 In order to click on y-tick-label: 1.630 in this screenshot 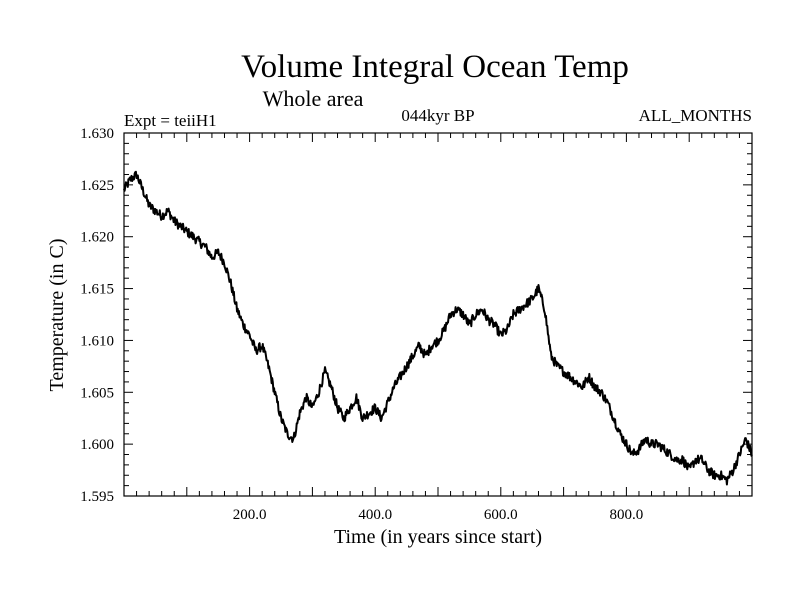, I will do `click(97, 134)`.